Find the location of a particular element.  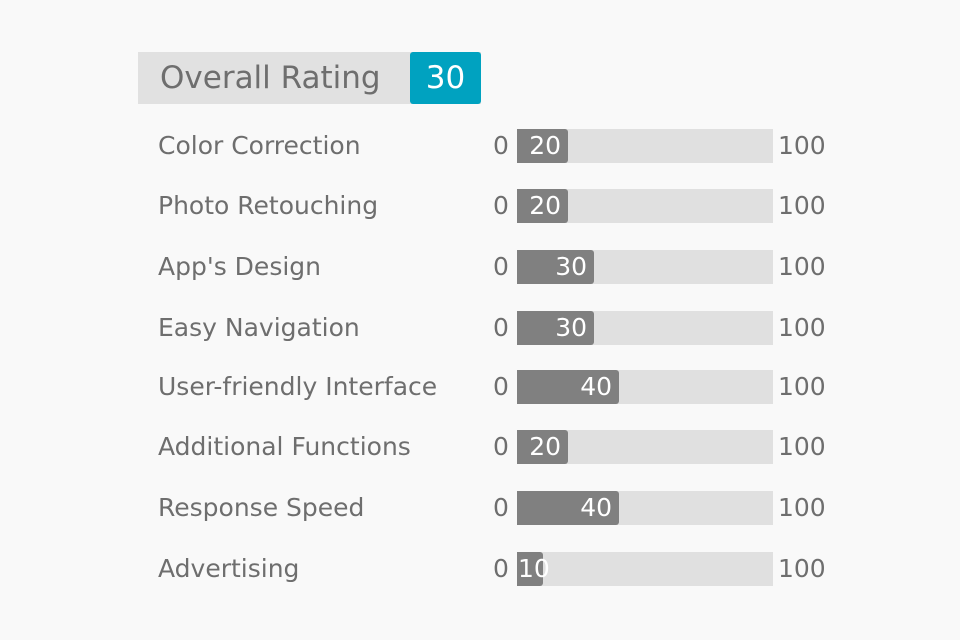

overall-rating-header: Overall Rating 30 is located at coordinates (309, 78).